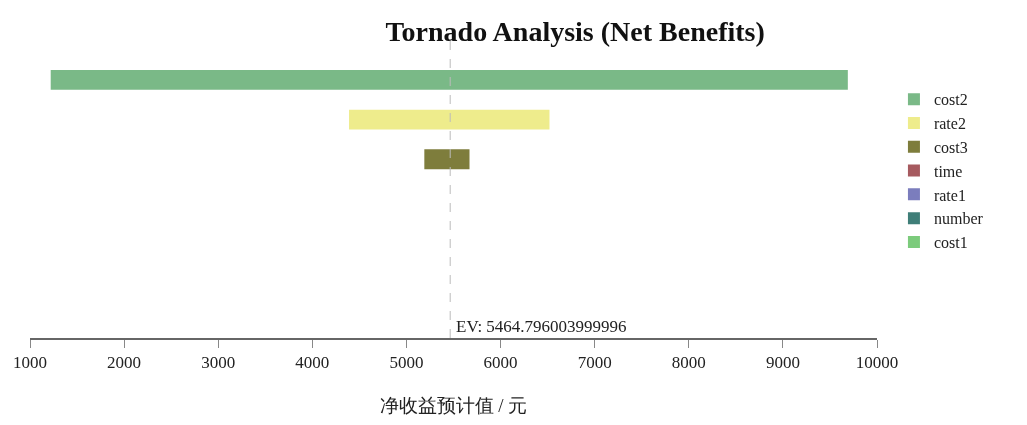 The width and height of the screenshot is (1027, 425). What do you see at coordinates (950, 243) in the screenshot?
I see `legend-label: cost1` at bounding box center [950, 243].